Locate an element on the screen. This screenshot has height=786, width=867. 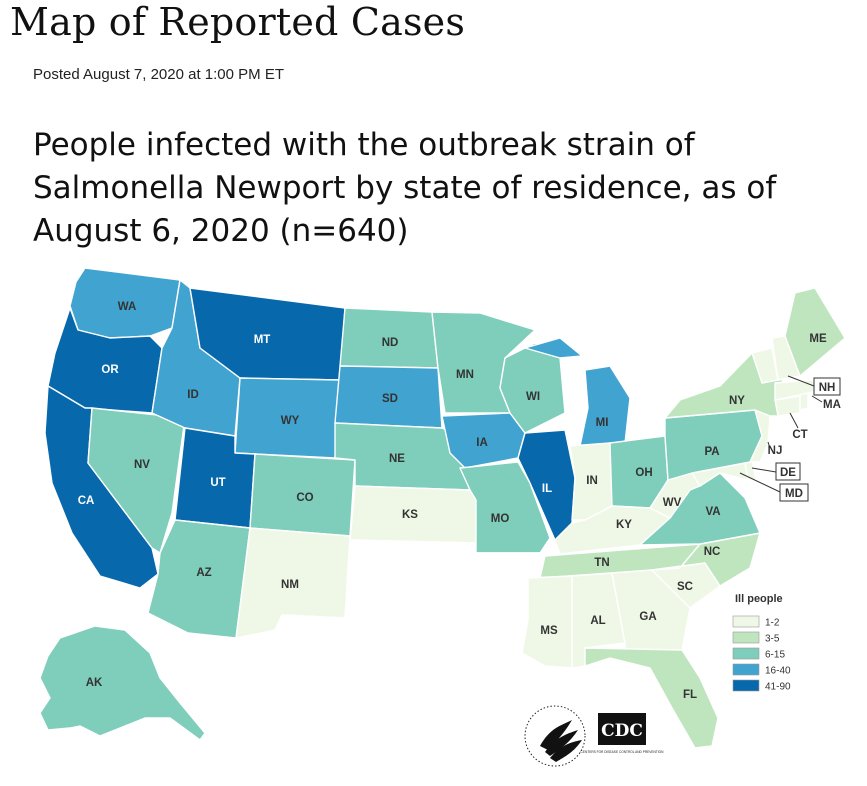
state-label-ca: CA is located at coordinates (86, 501).